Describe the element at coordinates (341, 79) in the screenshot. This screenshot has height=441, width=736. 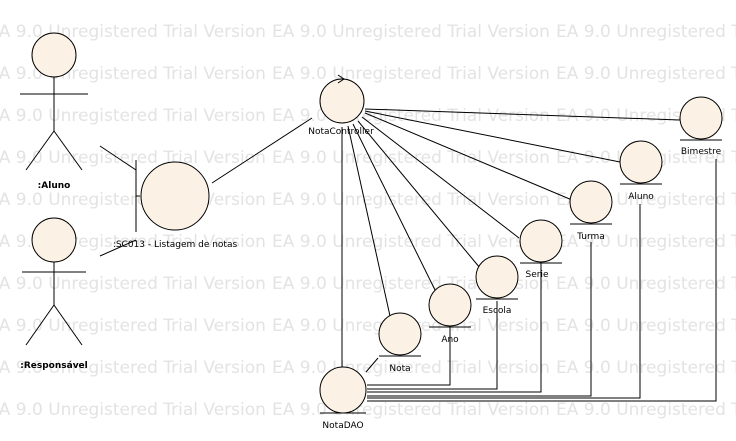
I see `controller-arrow` at that location.